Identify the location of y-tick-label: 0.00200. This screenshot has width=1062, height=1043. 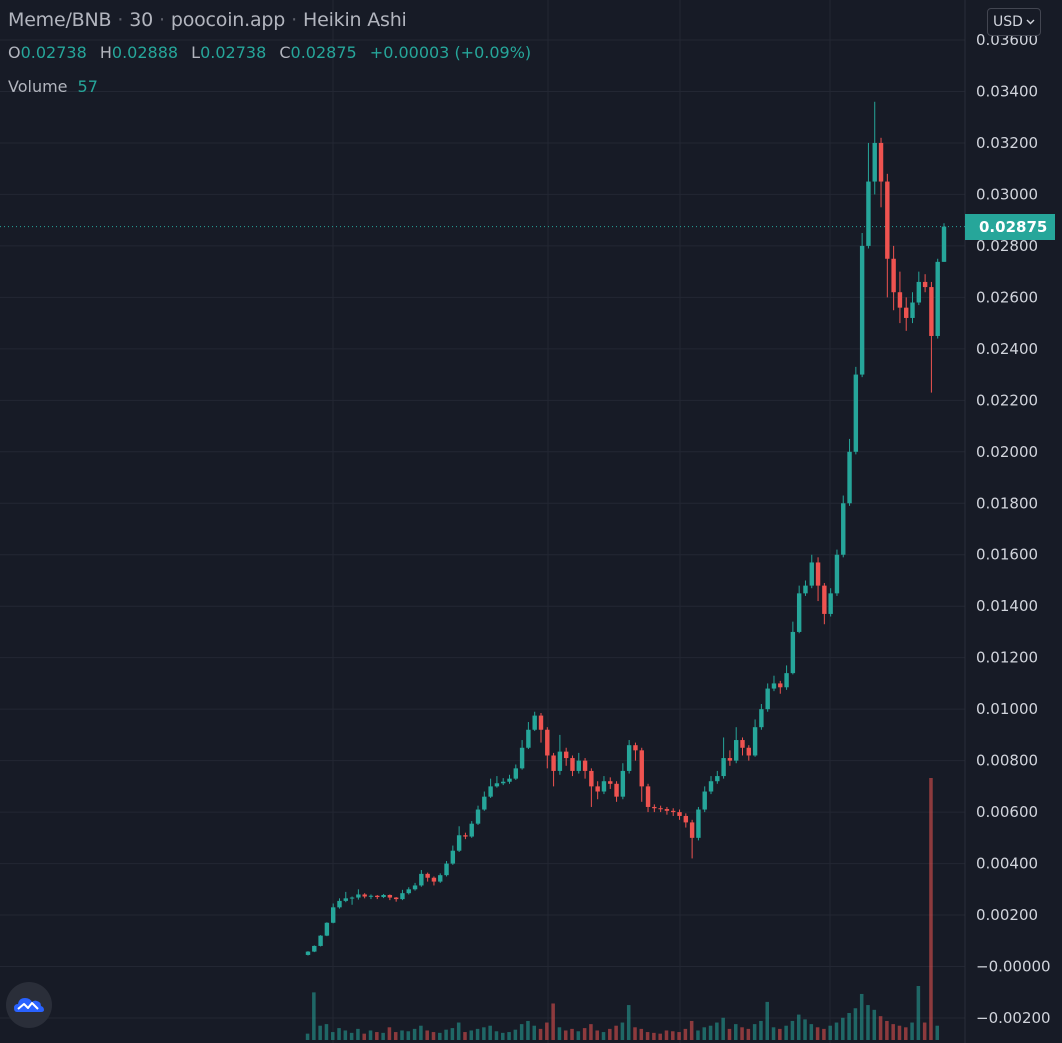
(1007, 915).